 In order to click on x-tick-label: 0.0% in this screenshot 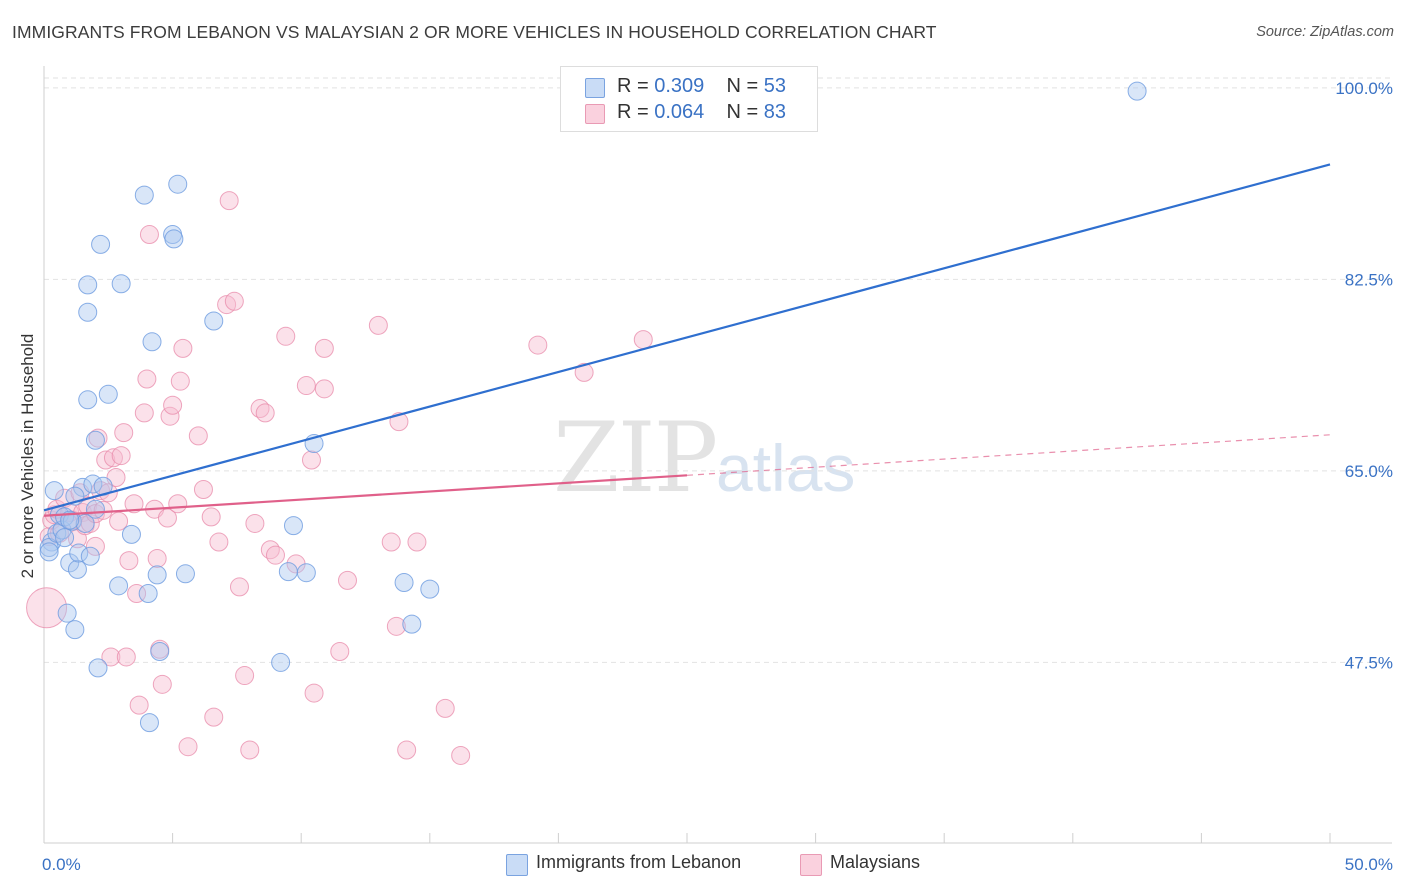, I will do `click(61, 864)`.